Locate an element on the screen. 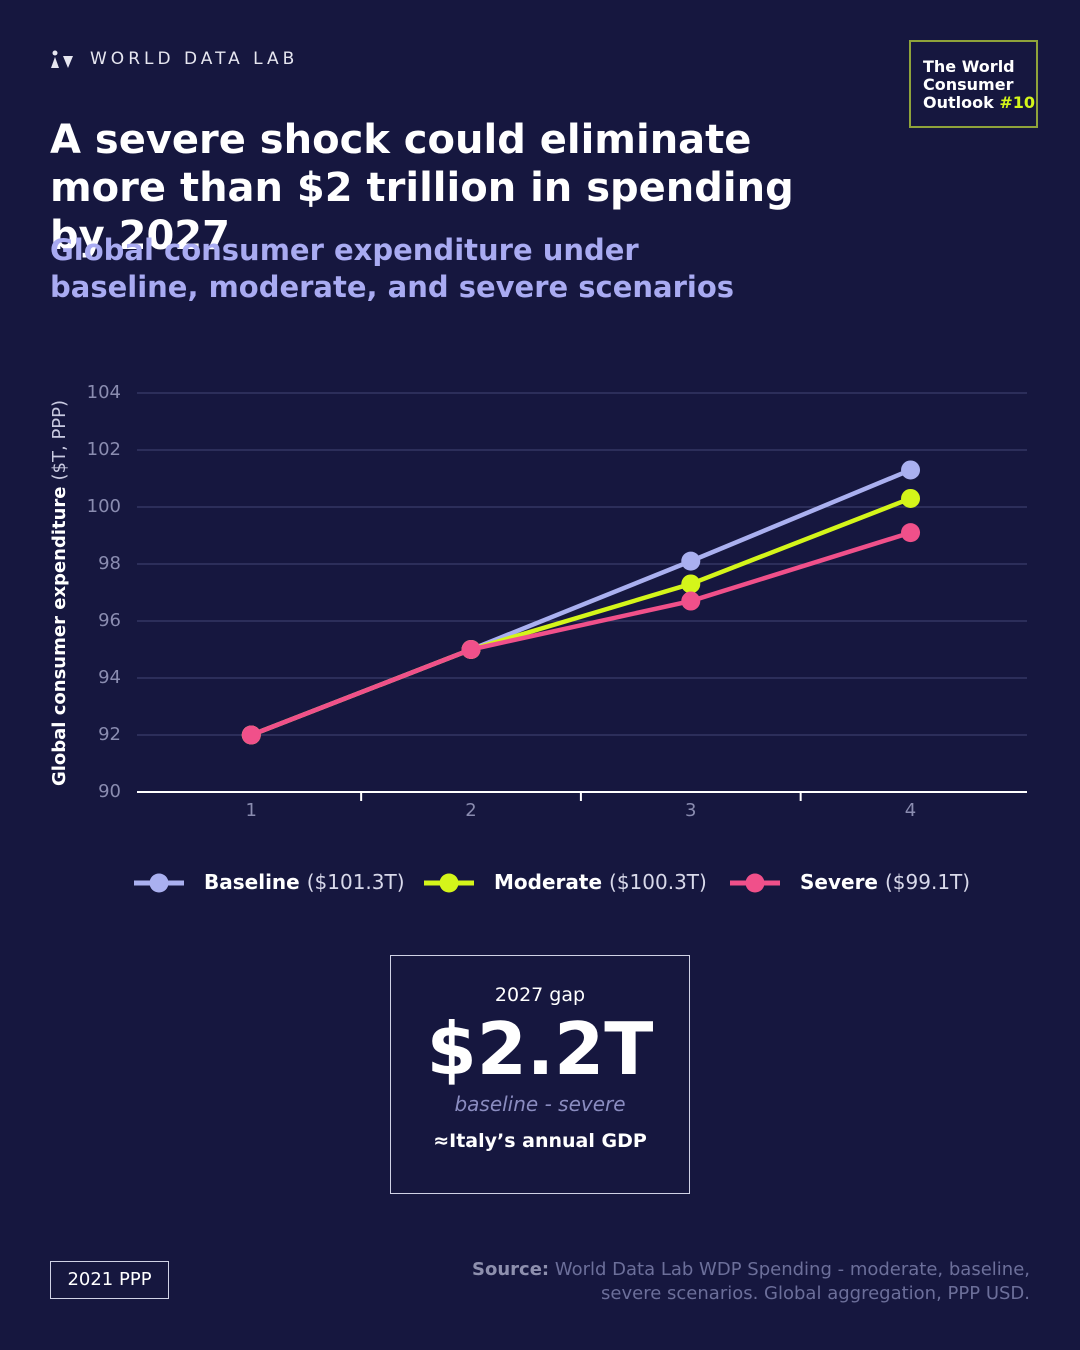 This screenshot has width=1080, height=1350. legend-value: ($99.1T) is located at coordinates (927, 882).